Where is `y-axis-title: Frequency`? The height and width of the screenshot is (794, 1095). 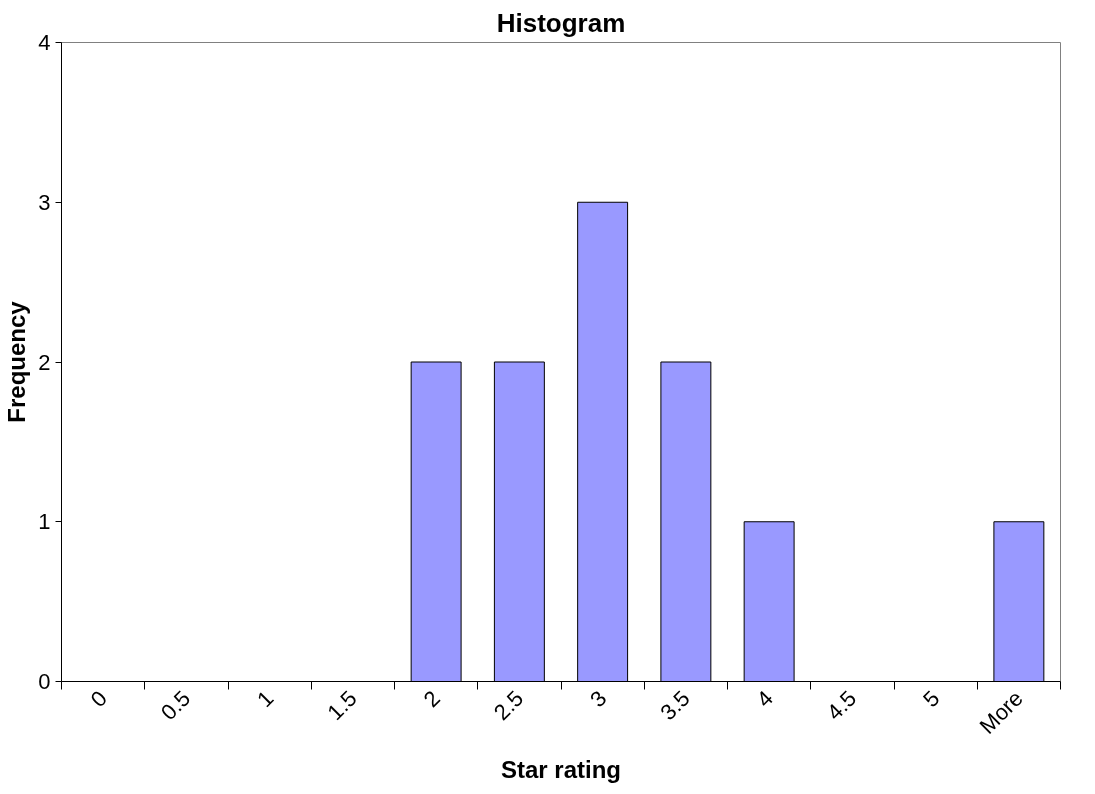
y-axis-title: Frequency is located at coordinates (17, 361).